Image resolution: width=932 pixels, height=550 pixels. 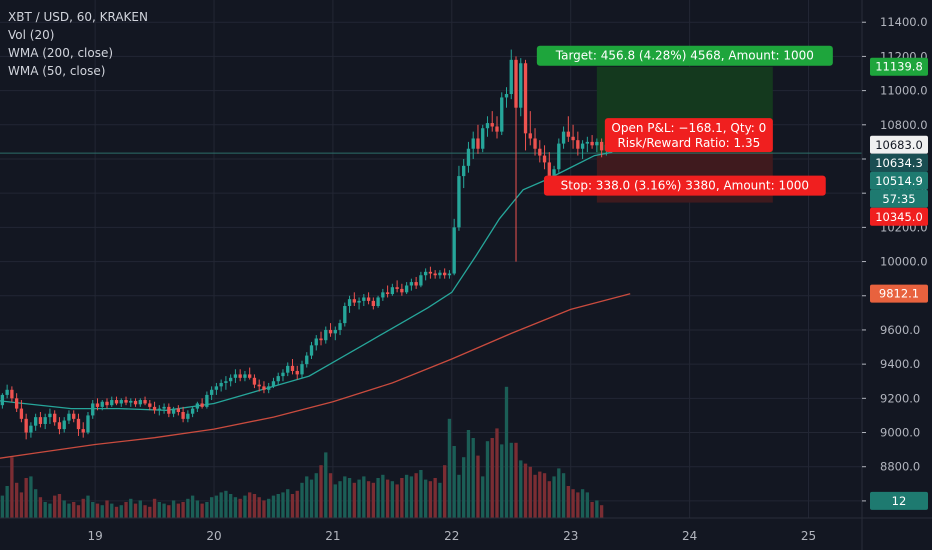 What do you see at coordinates (900, 398) in the screenshot?
I see `y-tick-label: 9200.0` at bounding box center [900, 398].